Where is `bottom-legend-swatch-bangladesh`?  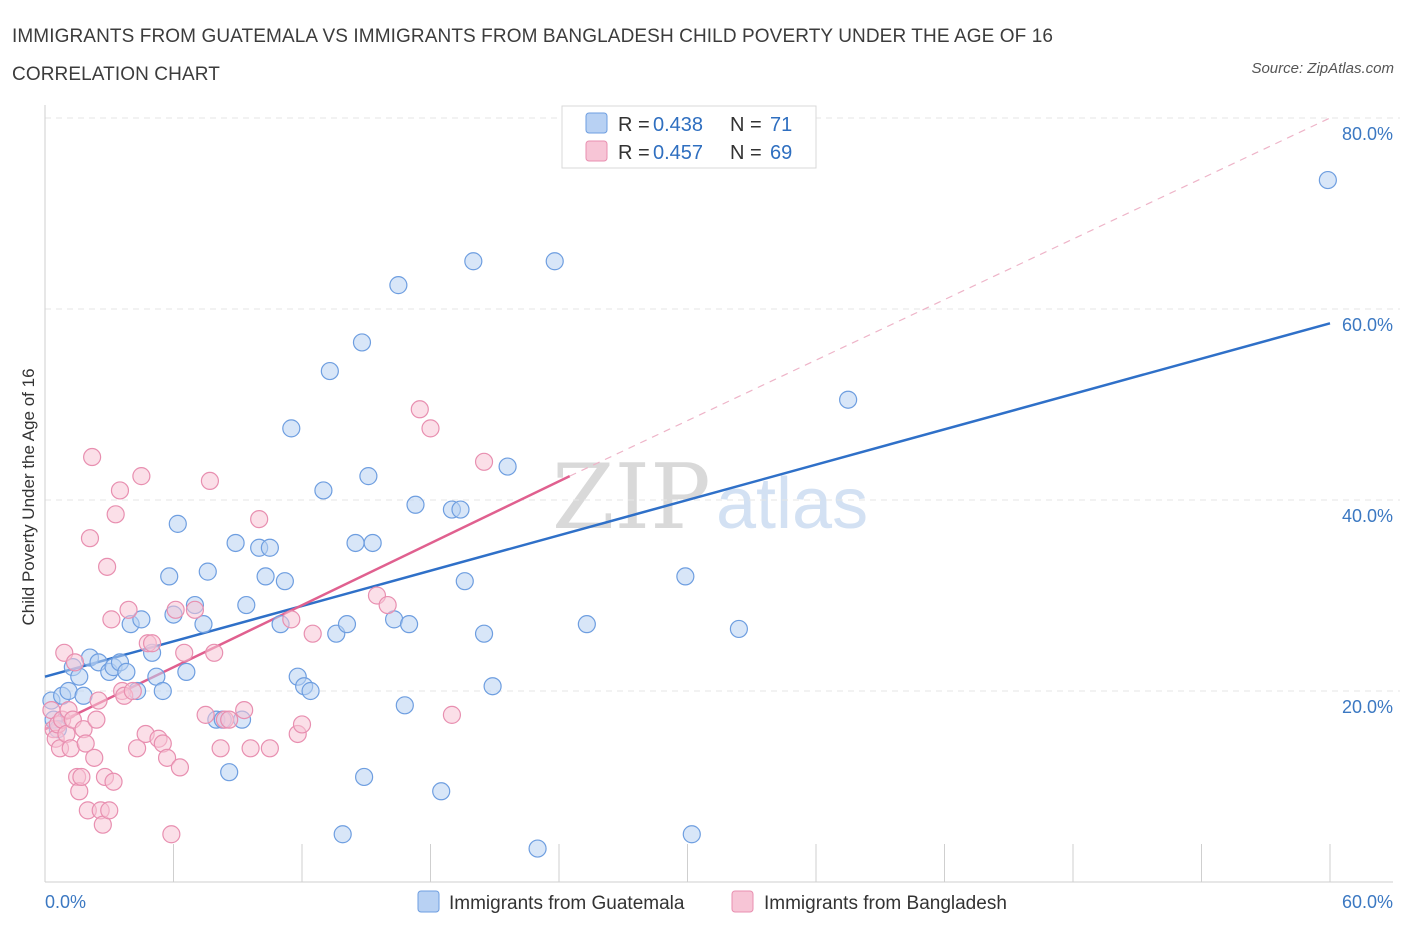 bottom-legend-swatch-bangladesh is located at coordinates (742, 901).